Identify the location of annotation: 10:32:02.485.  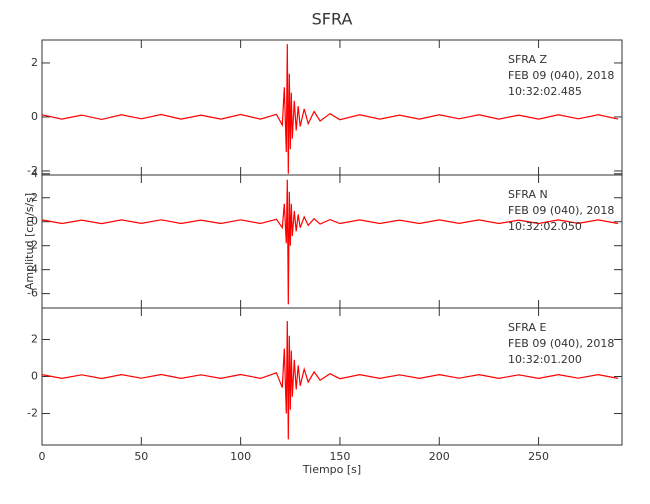
(545, 91).